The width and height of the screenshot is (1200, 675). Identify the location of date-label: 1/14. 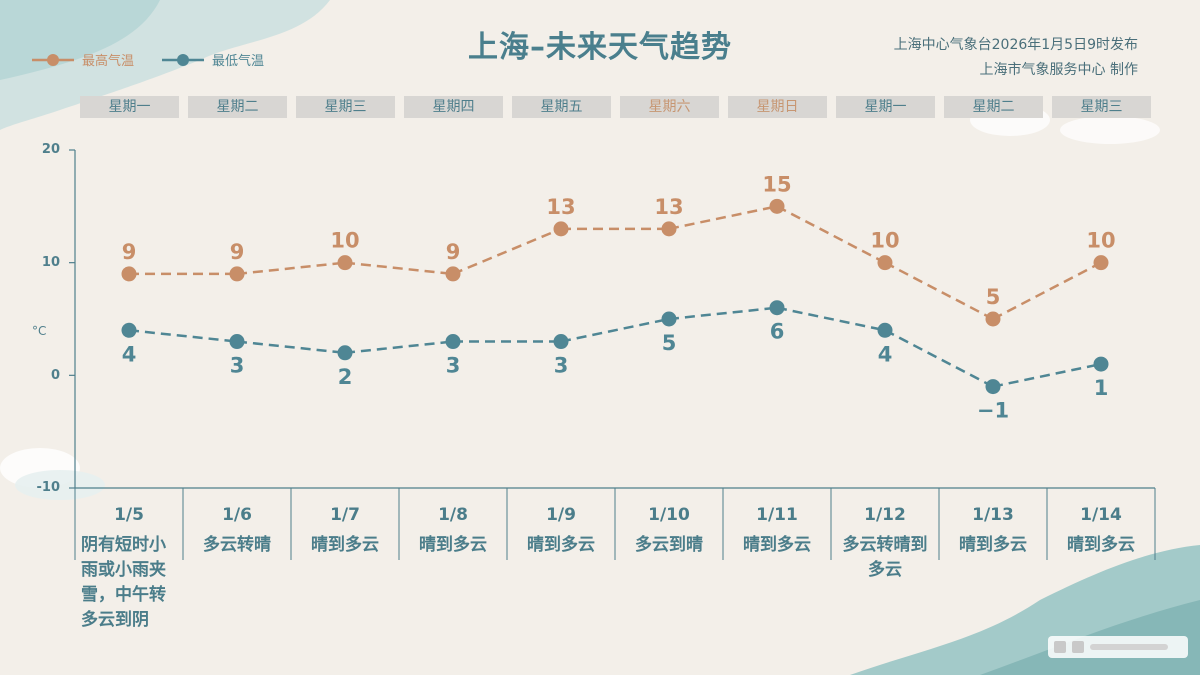
(1101, 515).